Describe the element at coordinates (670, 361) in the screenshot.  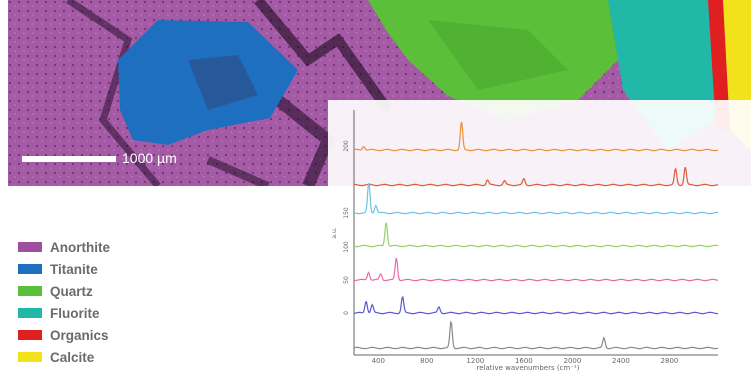
I see `x-tick-label: 2800` at that location.